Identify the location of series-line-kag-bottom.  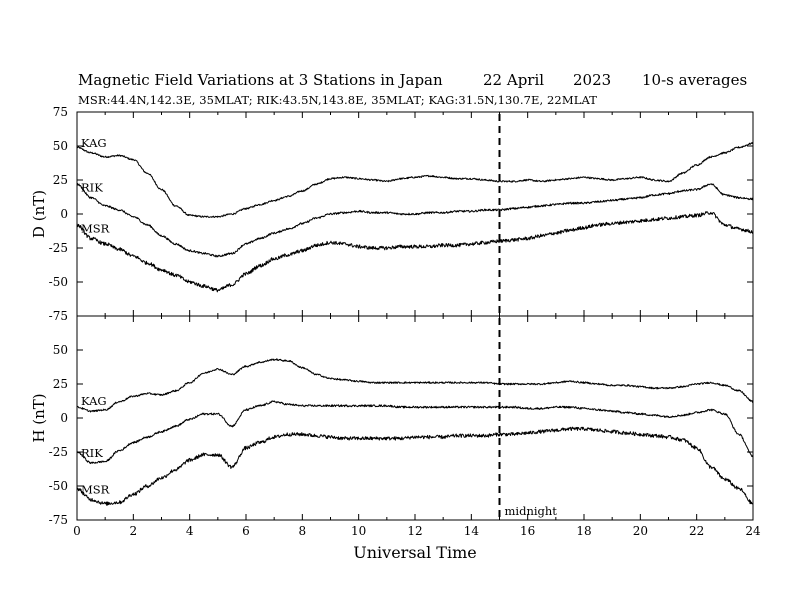
(415, 385).